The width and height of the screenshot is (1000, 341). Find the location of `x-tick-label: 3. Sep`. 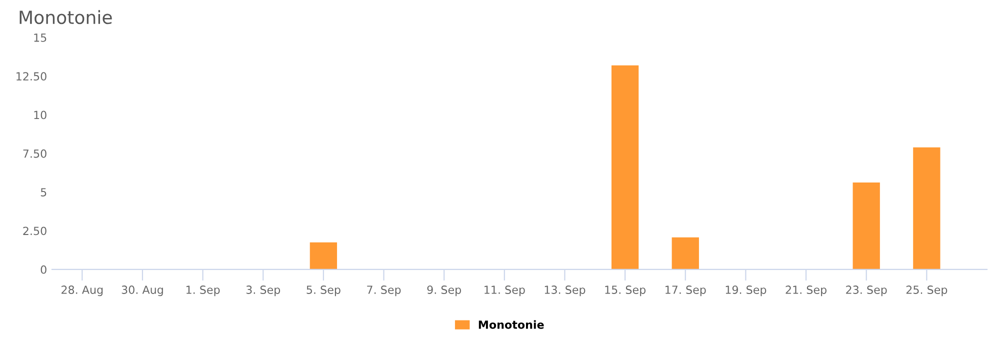

x-tick-label: 3. Sep is located at coordinates (263, 291).